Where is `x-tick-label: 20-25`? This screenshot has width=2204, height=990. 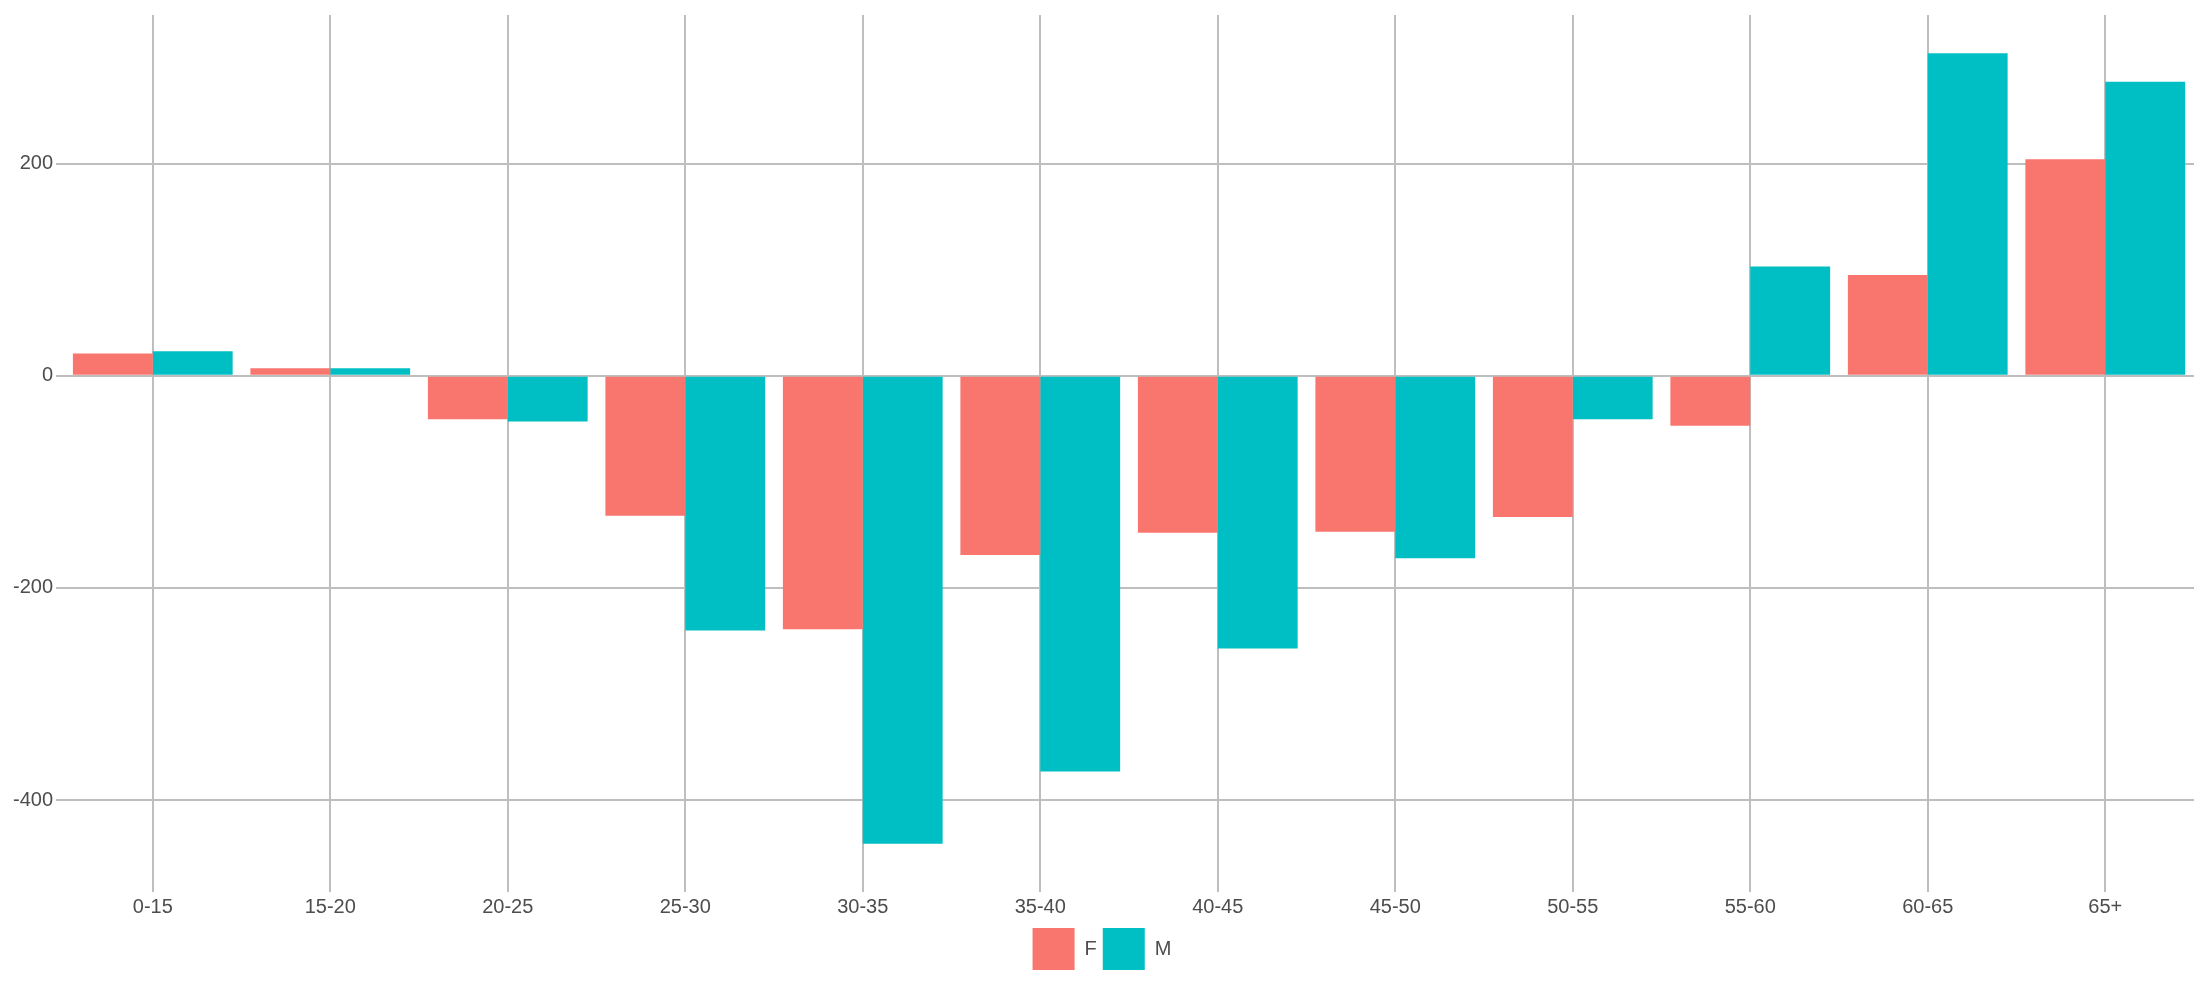
x-tick-label: 20-25 is located at coordinates (508, 905).